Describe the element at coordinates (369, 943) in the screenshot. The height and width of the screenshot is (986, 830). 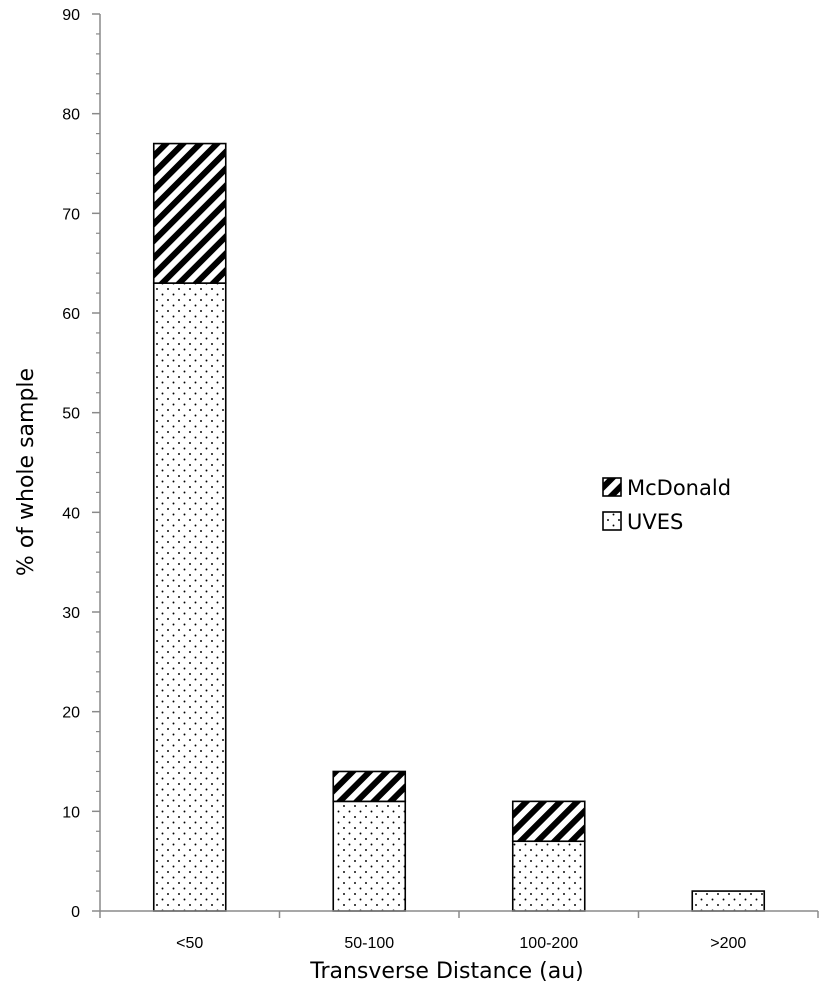
I see `x-tick-label-1: 50-100` at that location.